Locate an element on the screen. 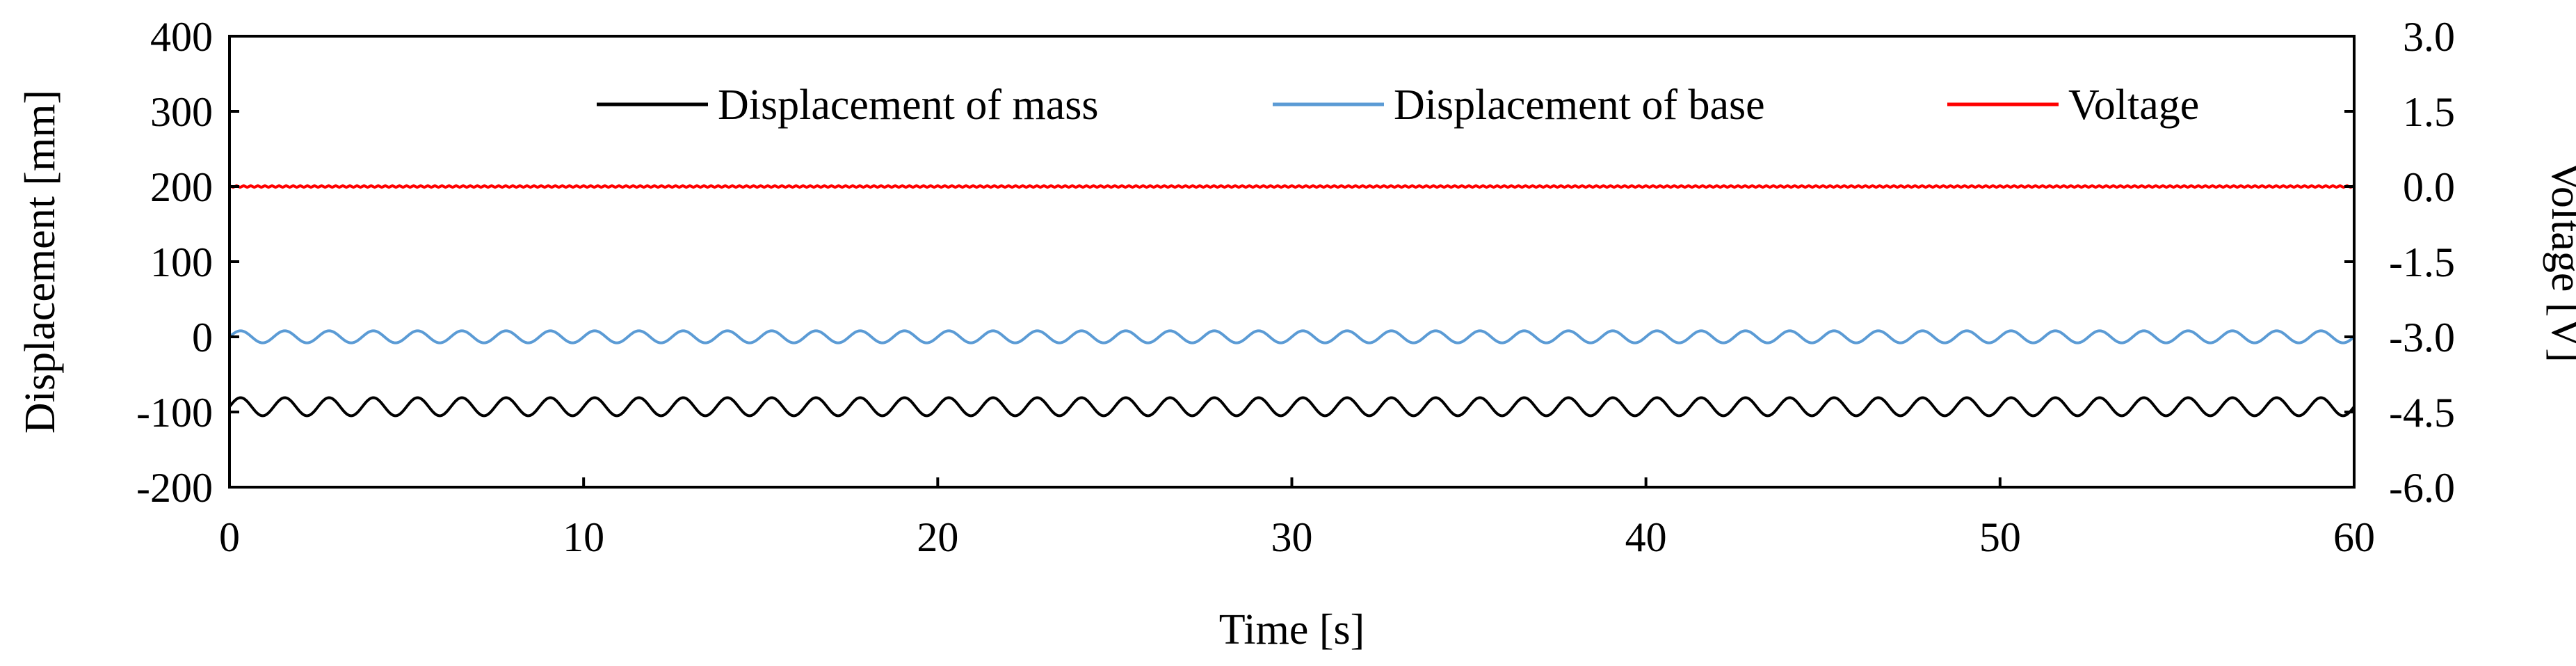 The width and height of the screenshot is (2576, 666). y-right-tick-label: 0.0 is located at coordinates (2429, 187).